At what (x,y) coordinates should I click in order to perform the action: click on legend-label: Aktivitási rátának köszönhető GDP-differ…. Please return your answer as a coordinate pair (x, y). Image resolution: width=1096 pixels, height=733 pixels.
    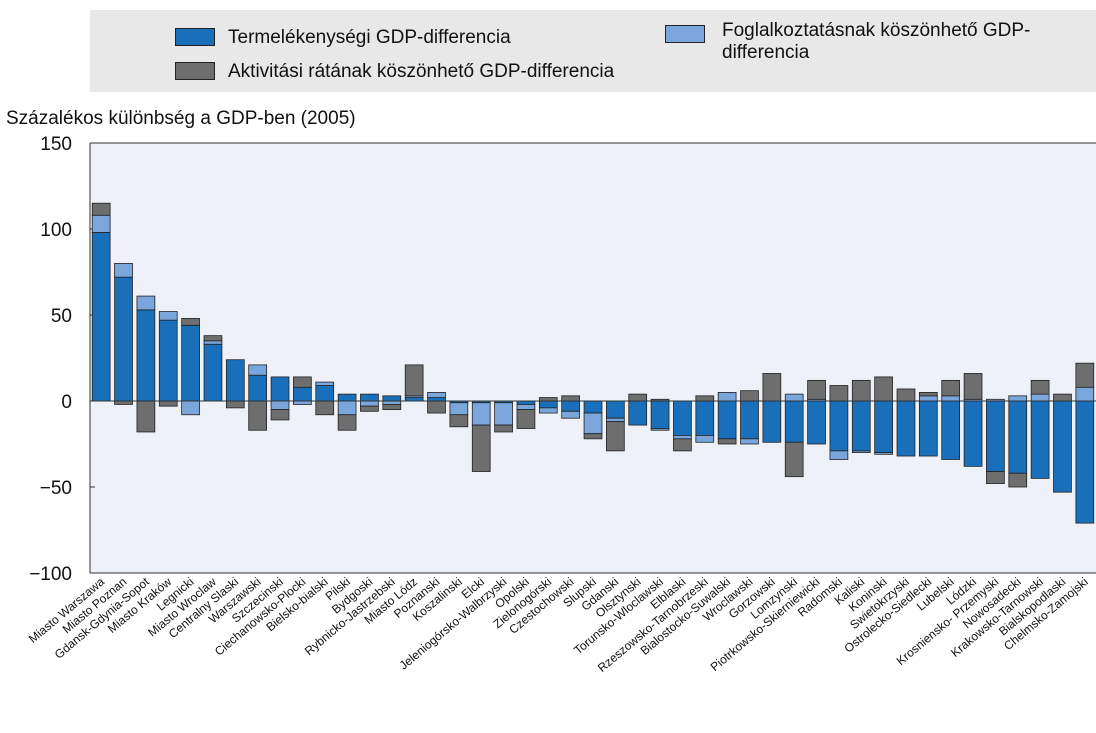
    Looking at the image, I should click on (421, 71).